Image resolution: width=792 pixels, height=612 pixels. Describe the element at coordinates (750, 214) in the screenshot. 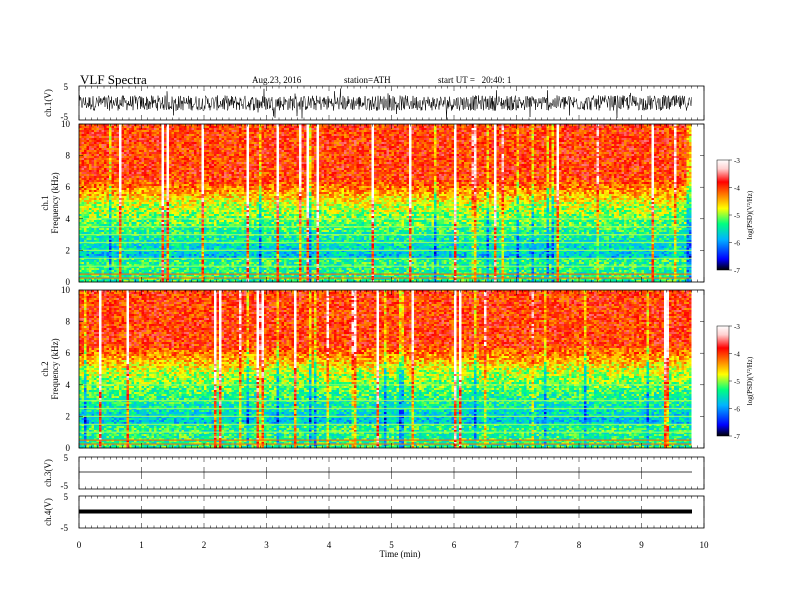

I see `ch1-colorbar-label: log(PSD)(V²/Hz)` at that location.